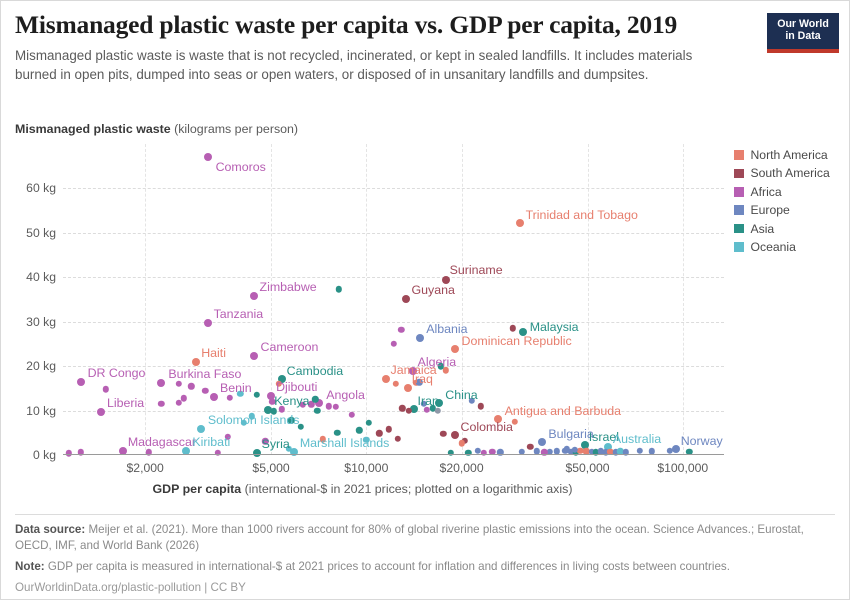  Describe the element at coordinates (100, 412) in the screenshot. I see `data-point-liberia` at that location.